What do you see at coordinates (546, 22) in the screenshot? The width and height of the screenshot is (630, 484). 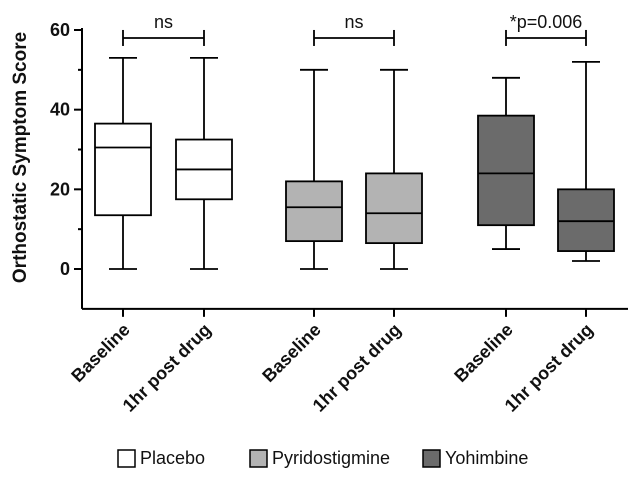 I see `significance-label: *p=0.006` at bounding box center [546, 22].